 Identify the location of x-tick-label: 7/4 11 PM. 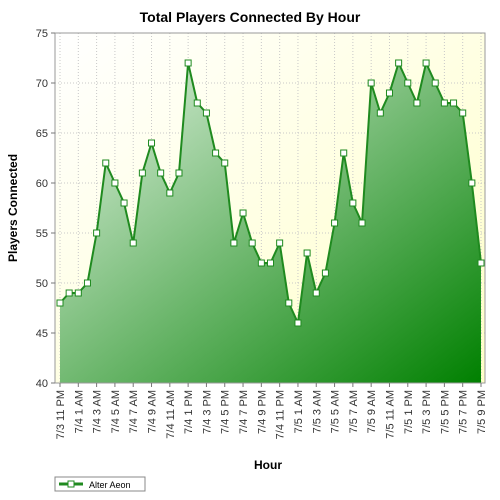
(281, 414).